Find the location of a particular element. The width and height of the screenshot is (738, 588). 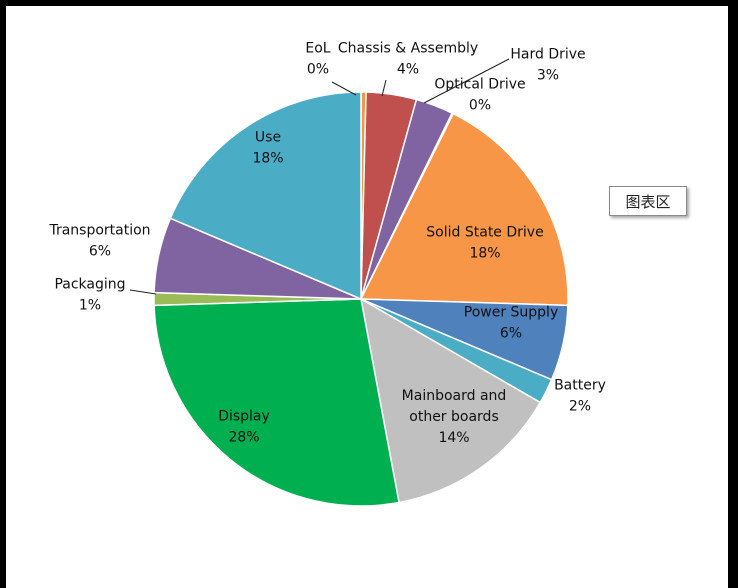

right-edge-mark-top is located at coordinates (733, 14).